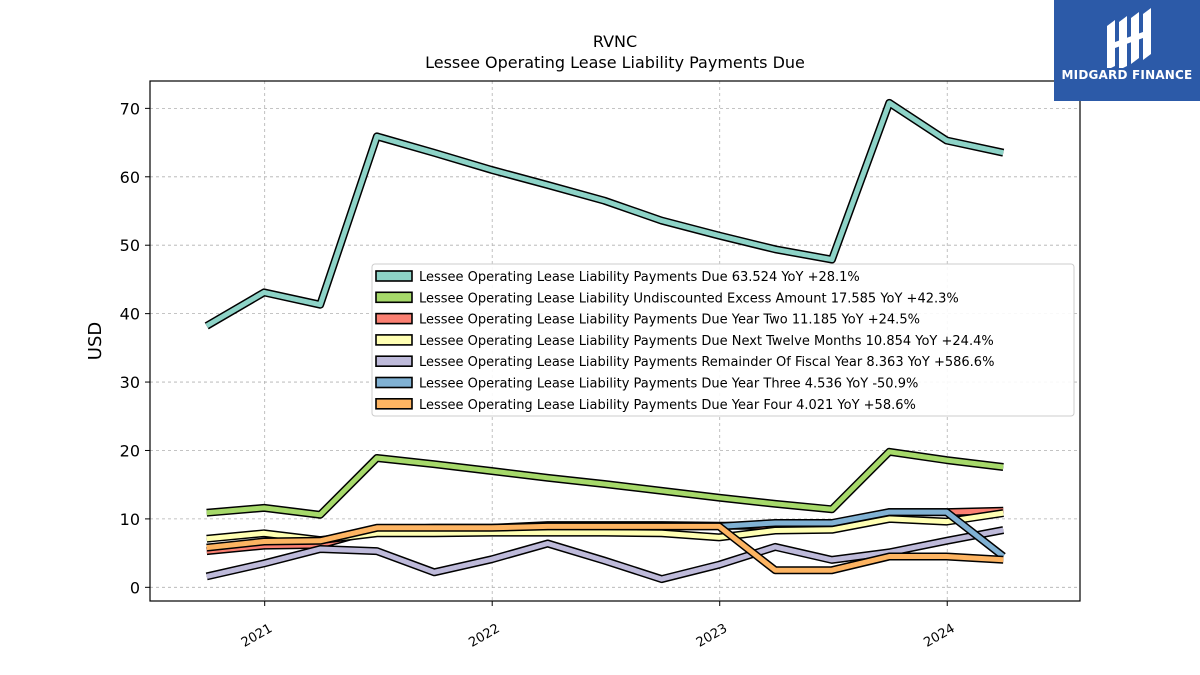 Image resolution: width=1200 pixels, height=675 pixels. I want to click on y-tick-label: 10, so click(130, 519).